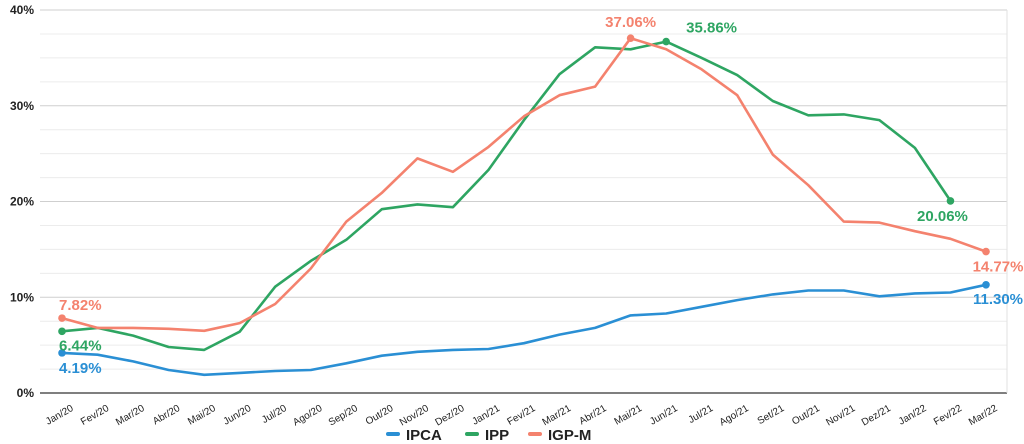  Describe the element at coordinates (343, 416) in the screenshot. I see `x-tick-label: Sep/20` at that location.